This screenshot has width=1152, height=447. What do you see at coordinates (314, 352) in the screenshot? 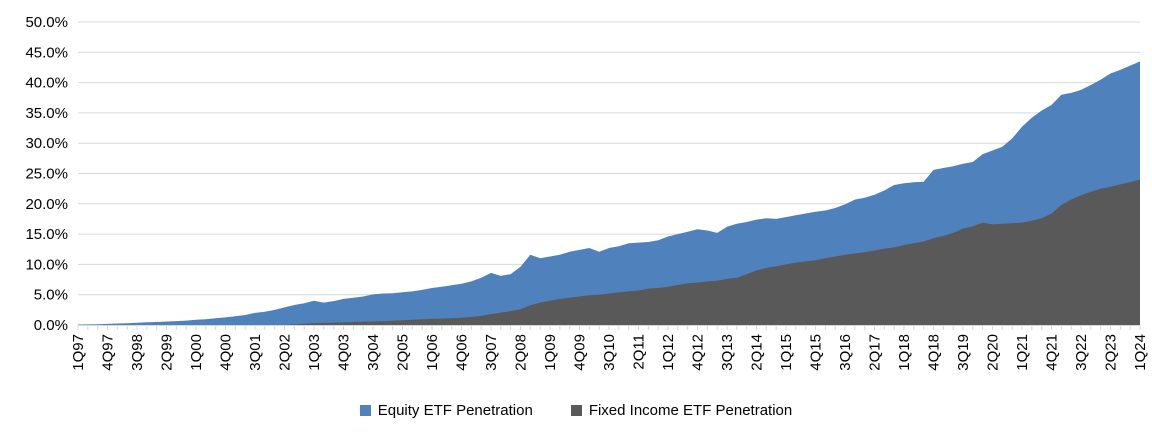
I see `svg-text: 1Q03` at bounding box center [314, 352].